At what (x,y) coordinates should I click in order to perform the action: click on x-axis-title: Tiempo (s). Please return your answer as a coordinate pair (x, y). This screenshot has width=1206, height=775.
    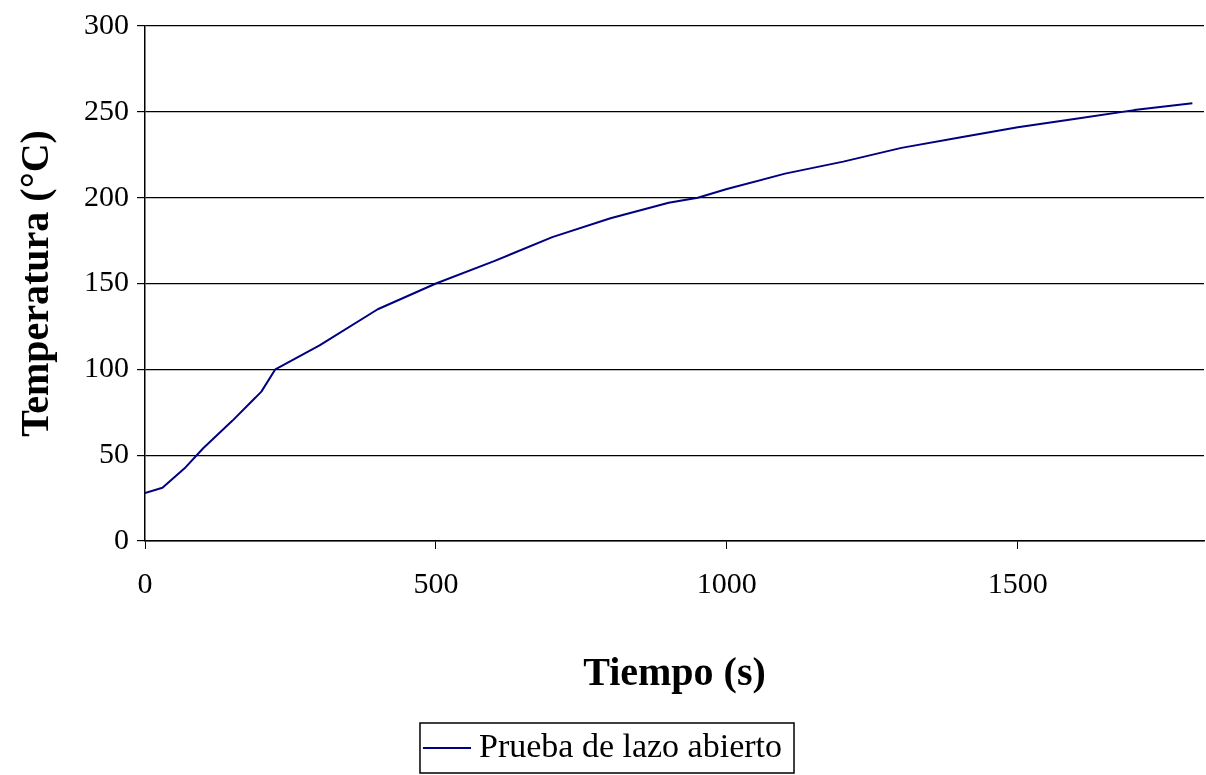
    Looking at the image, I should click on (674, 672).